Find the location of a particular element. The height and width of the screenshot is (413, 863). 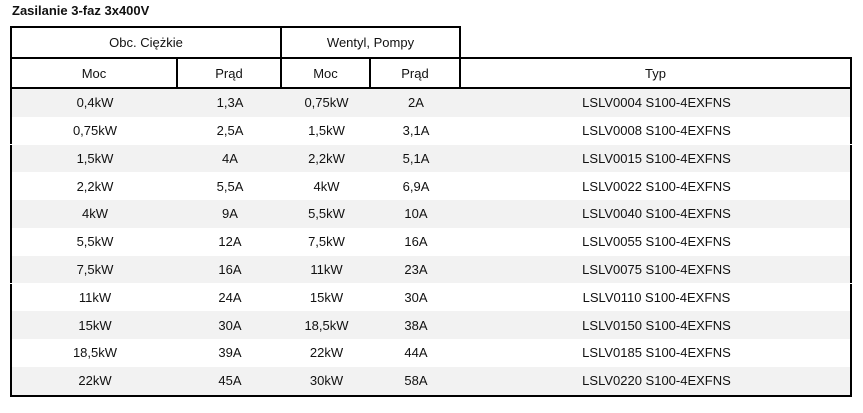

cell-prad-heavy: 30A is located at coordinates (230, 325).